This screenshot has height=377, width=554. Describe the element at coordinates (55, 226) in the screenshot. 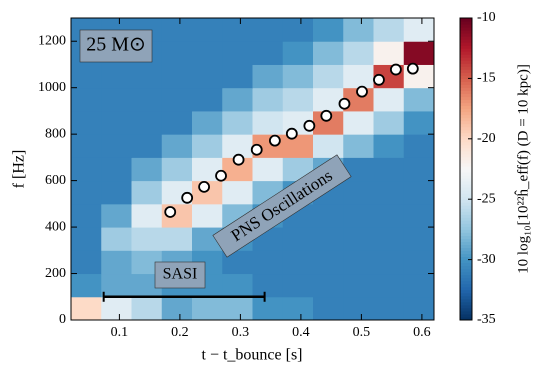

I see `y-tick-label: 400` at that location.